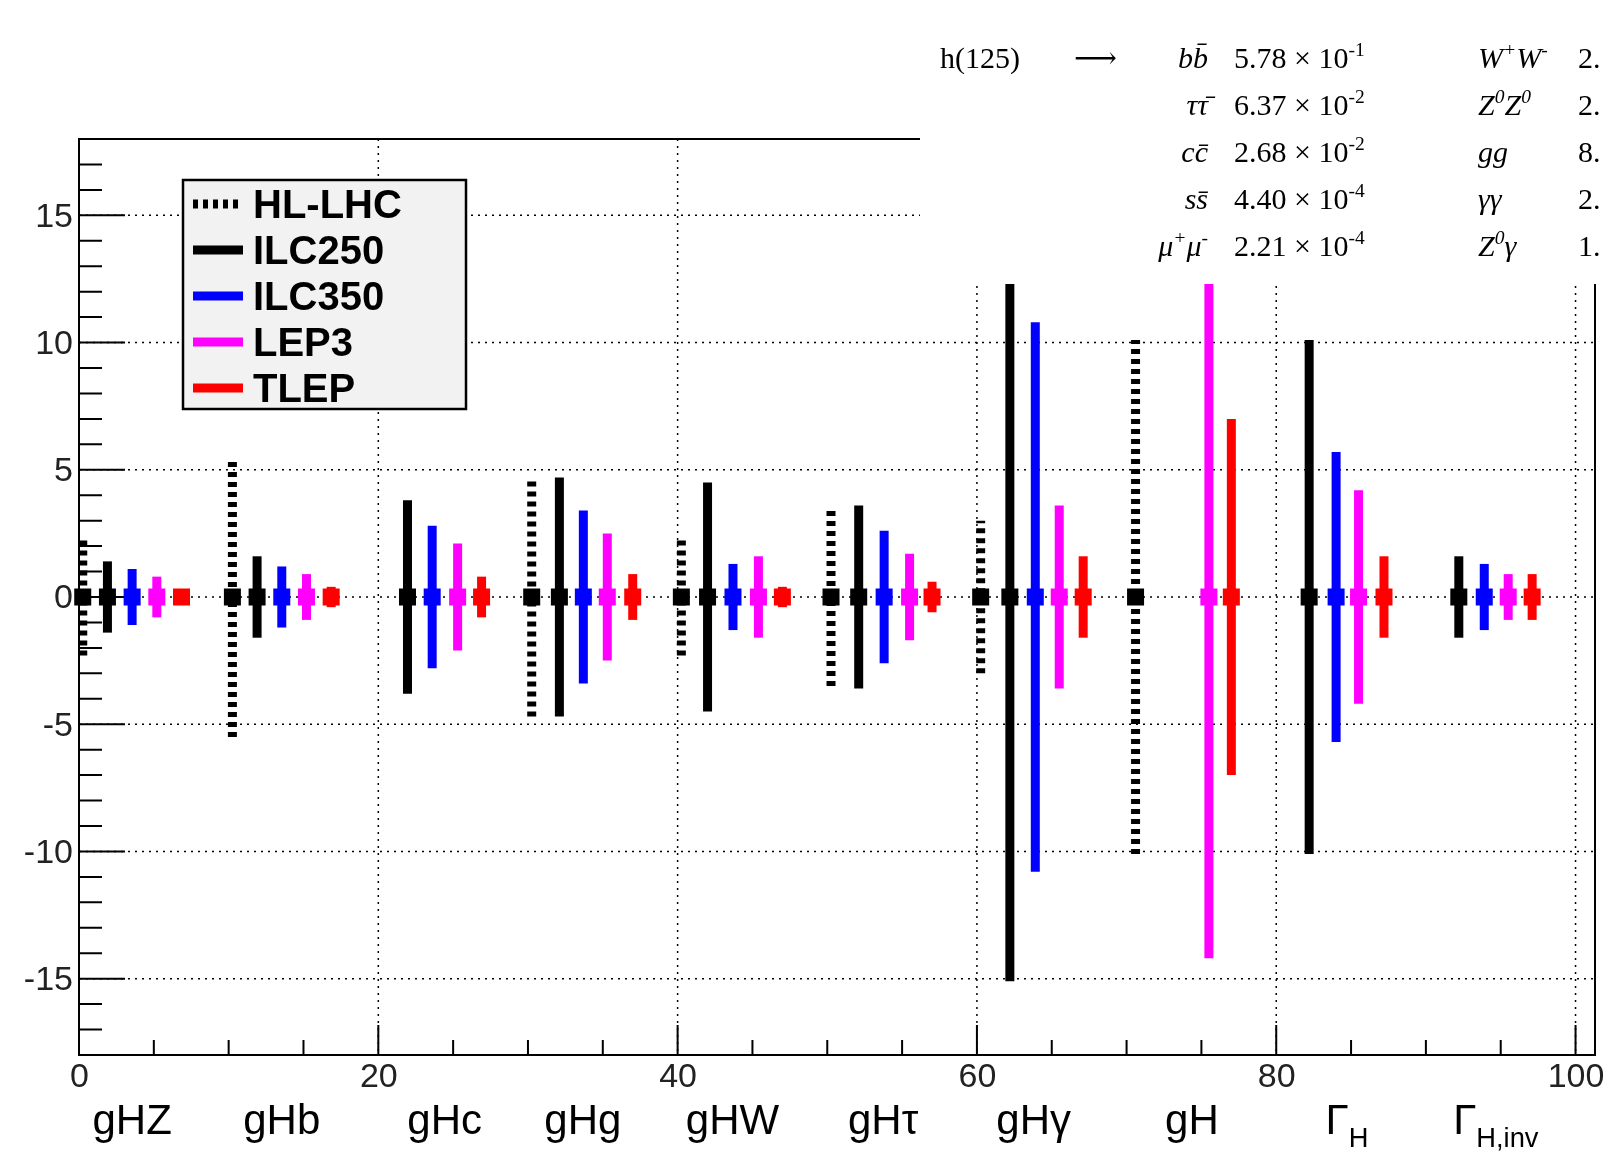 This screenshot has width=1614, height=1167. I want to click on x-tick-label: 80, so click(1276, 1075).